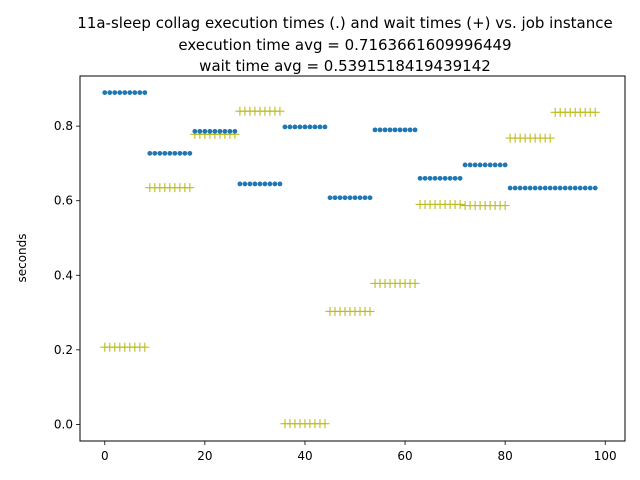 The height and width of the screenshot is (480, 640). I want to click on title-line-2: execution time avg = 0.7163661609996449, so click(344, 45).